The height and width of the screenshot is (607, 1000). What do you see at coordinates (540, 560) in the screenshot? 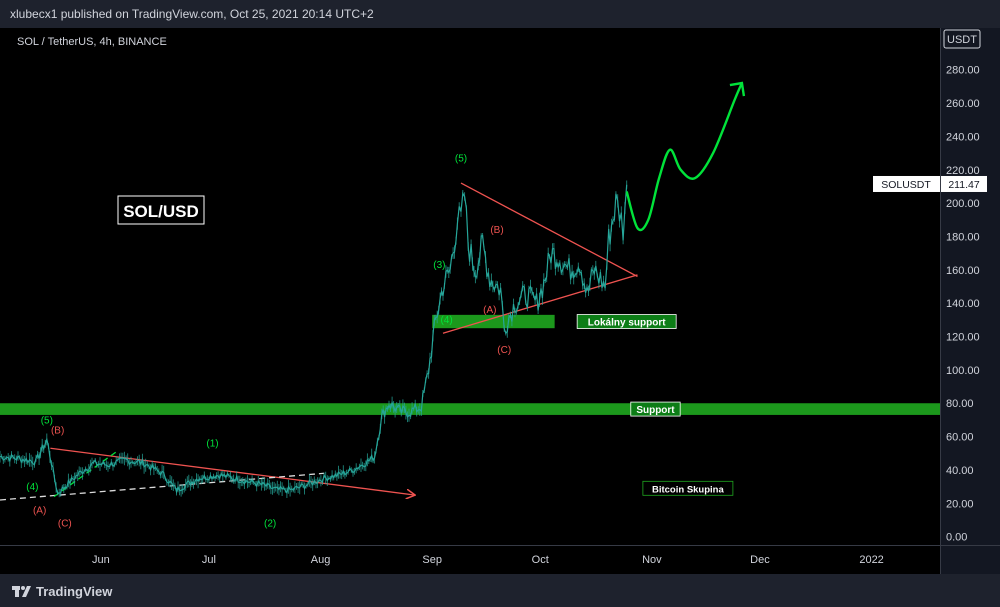
I see `x-tick-label: Oct` at bounding box center [540, 560].